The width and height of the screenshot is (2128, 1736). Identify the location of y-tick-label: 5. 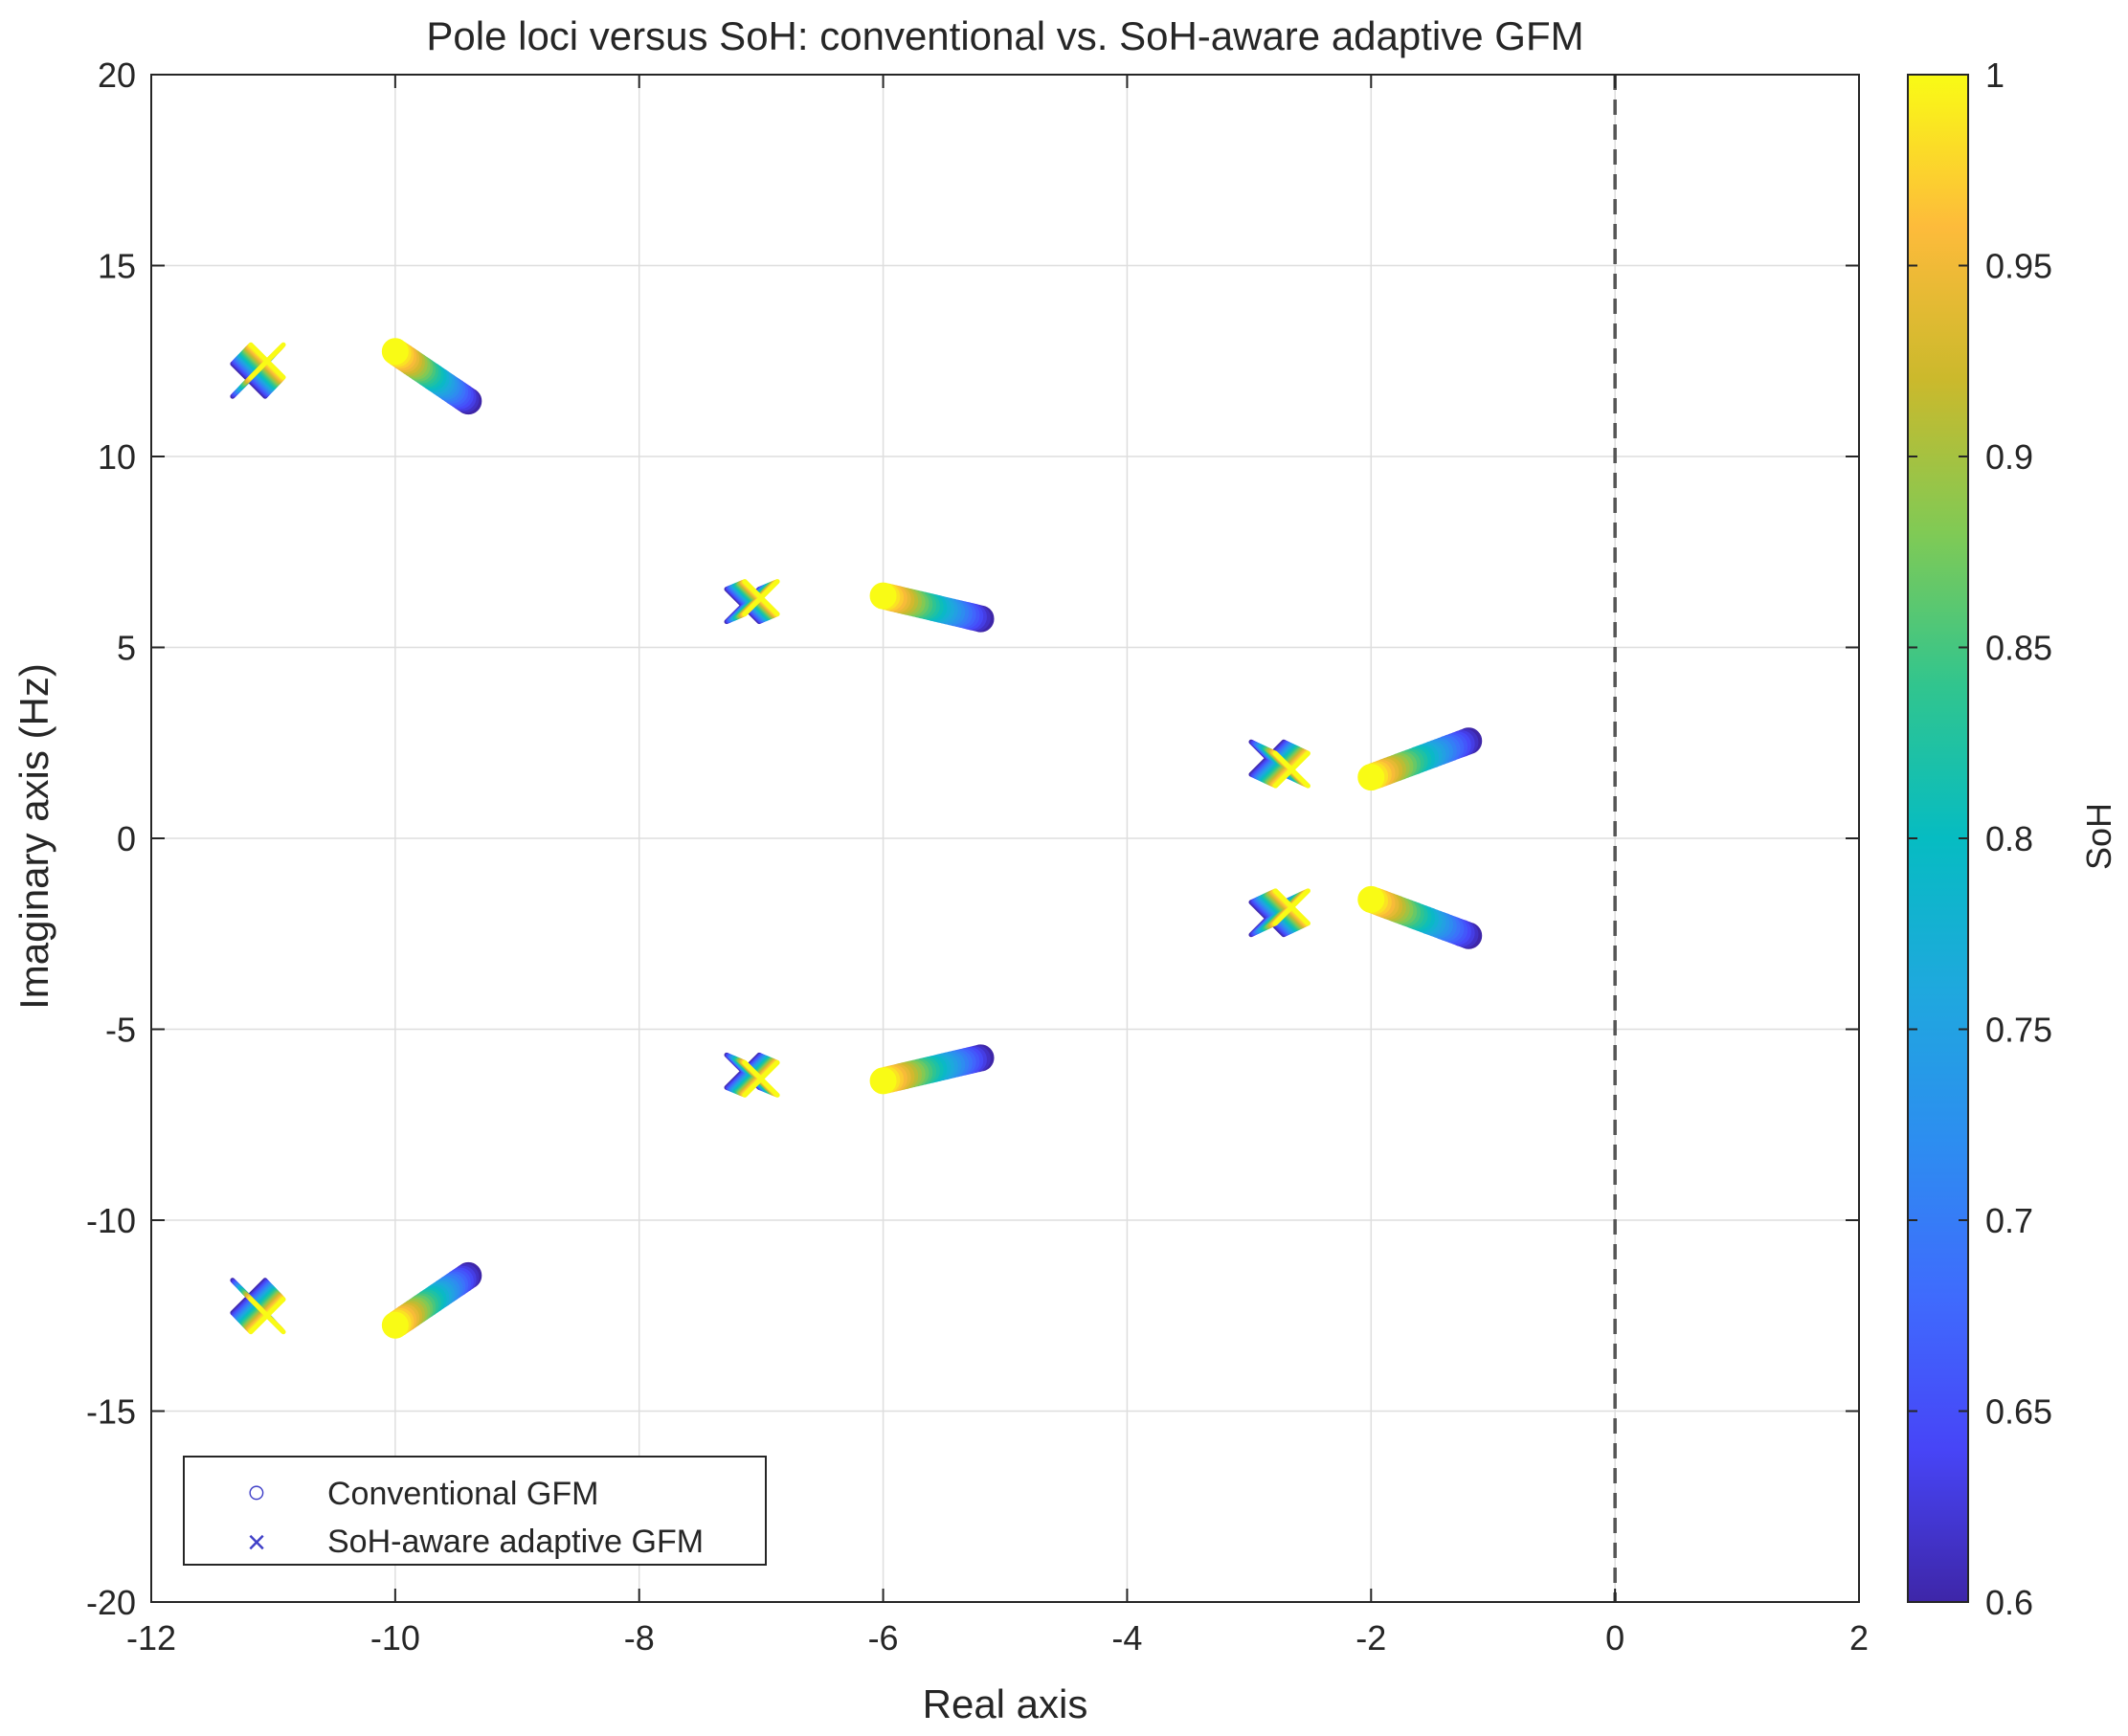
(127, 648).